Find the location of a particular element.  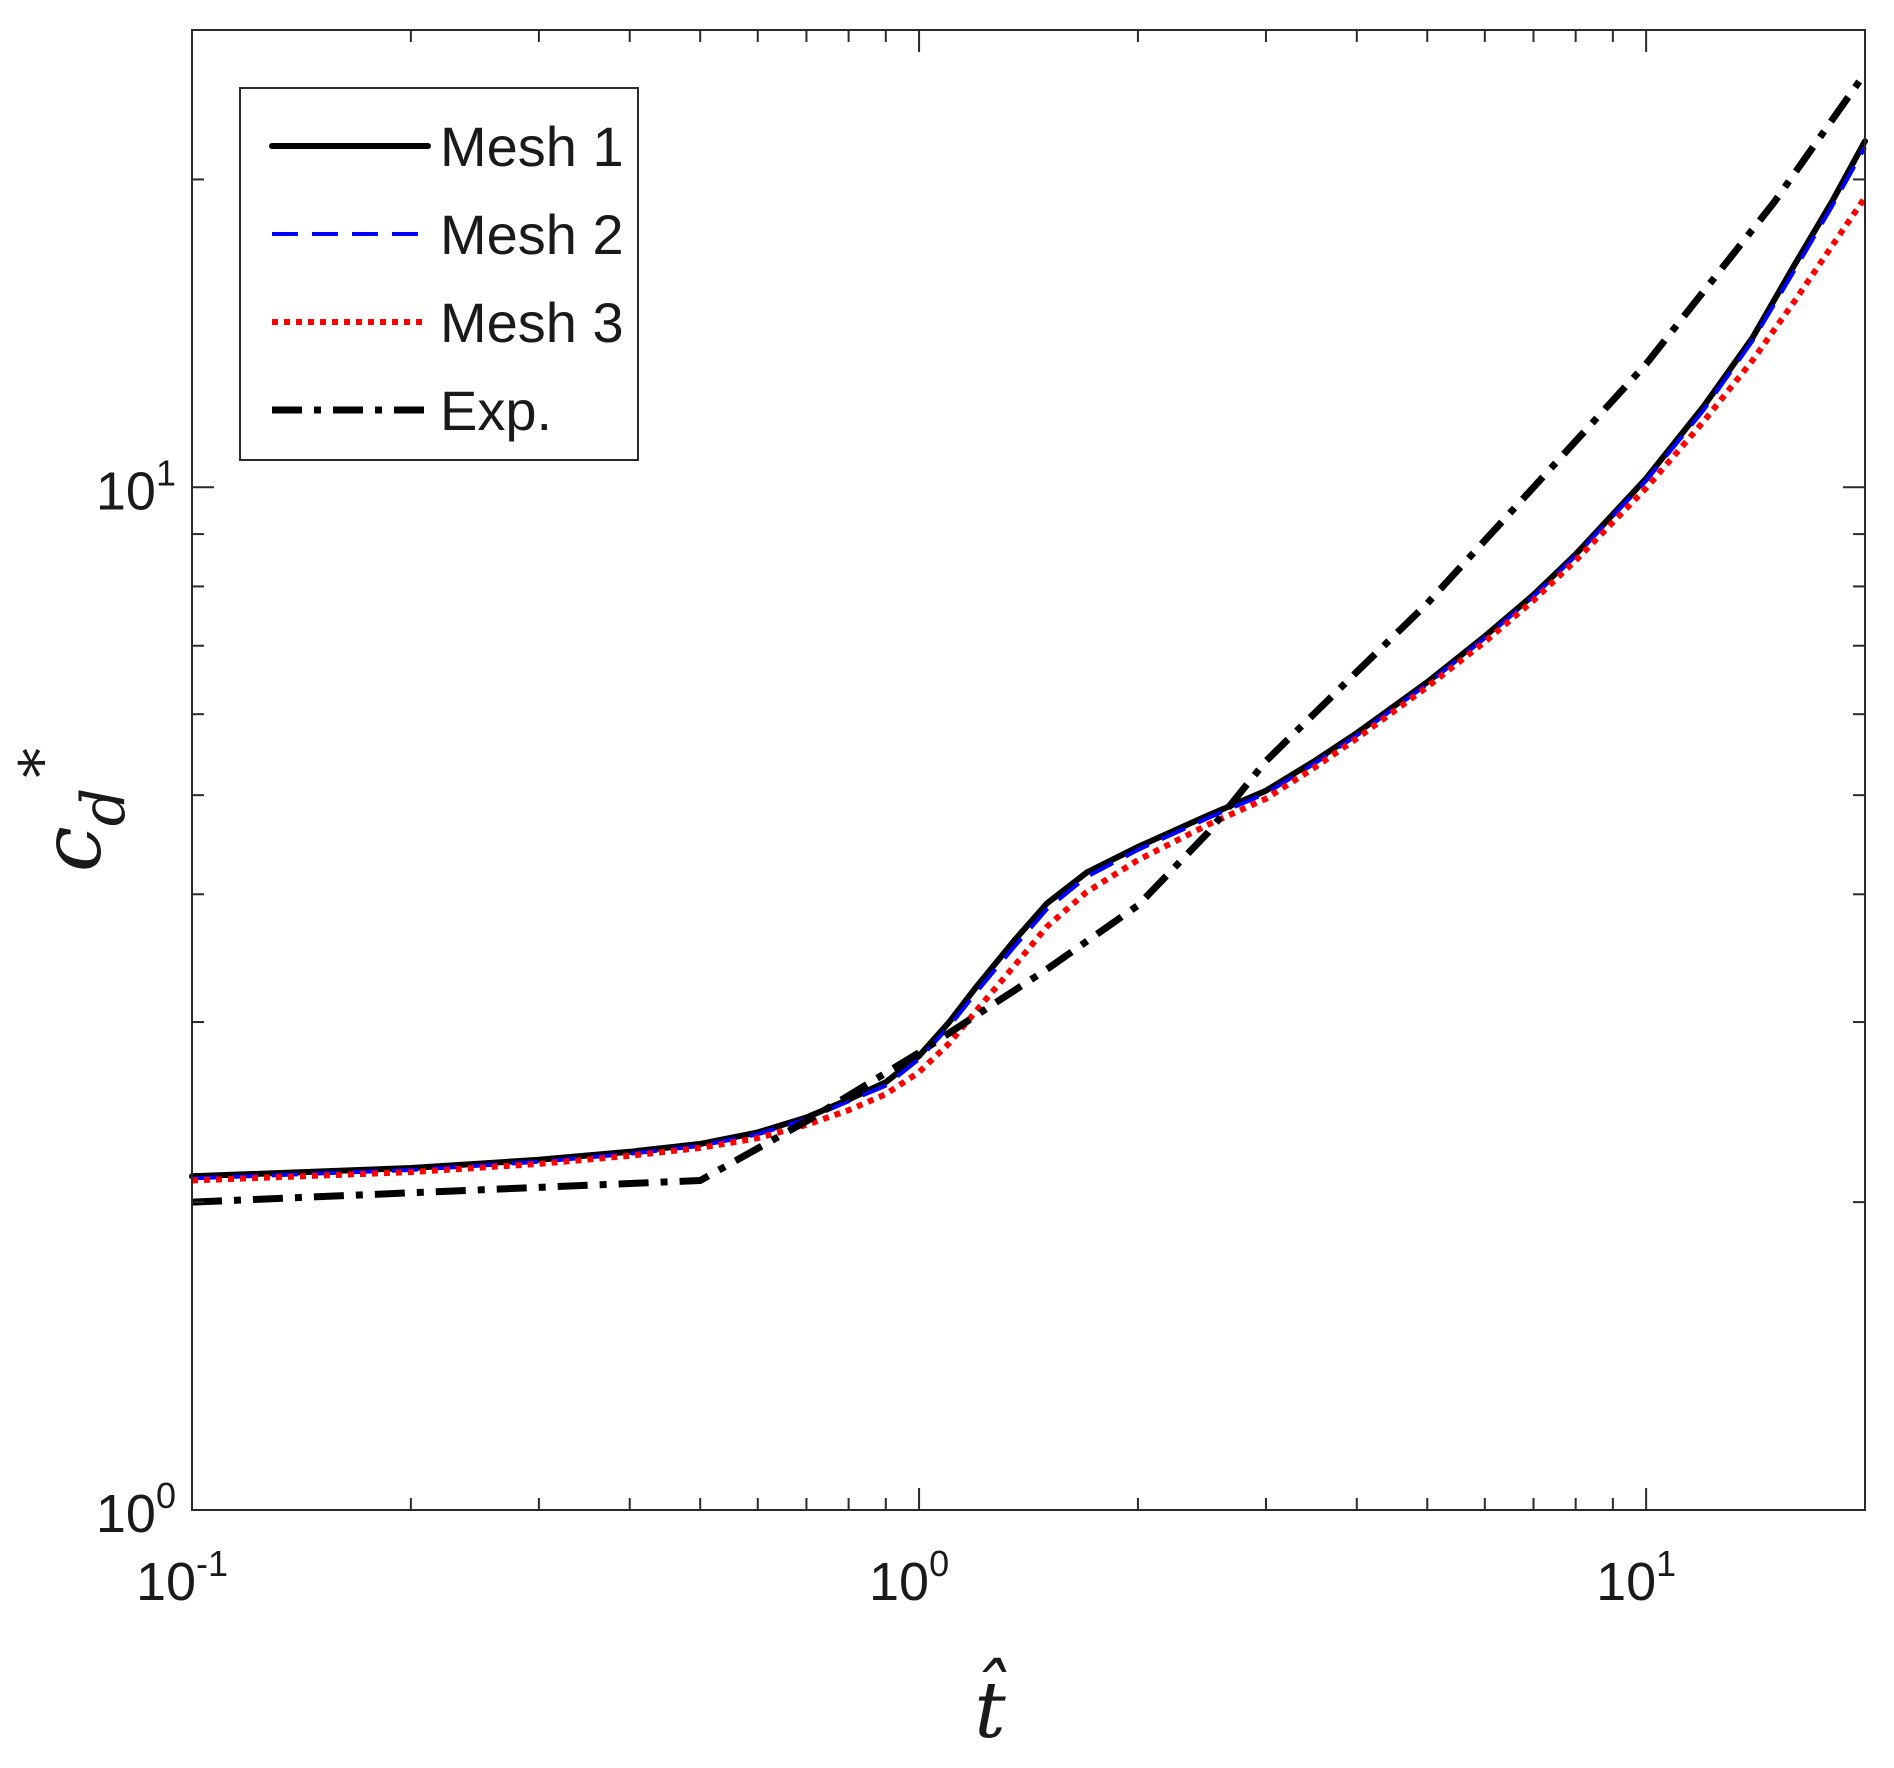

legend: Mesh 1 Mesh 2 Mesh 3 Exp. is located at coordinates (439, 274).